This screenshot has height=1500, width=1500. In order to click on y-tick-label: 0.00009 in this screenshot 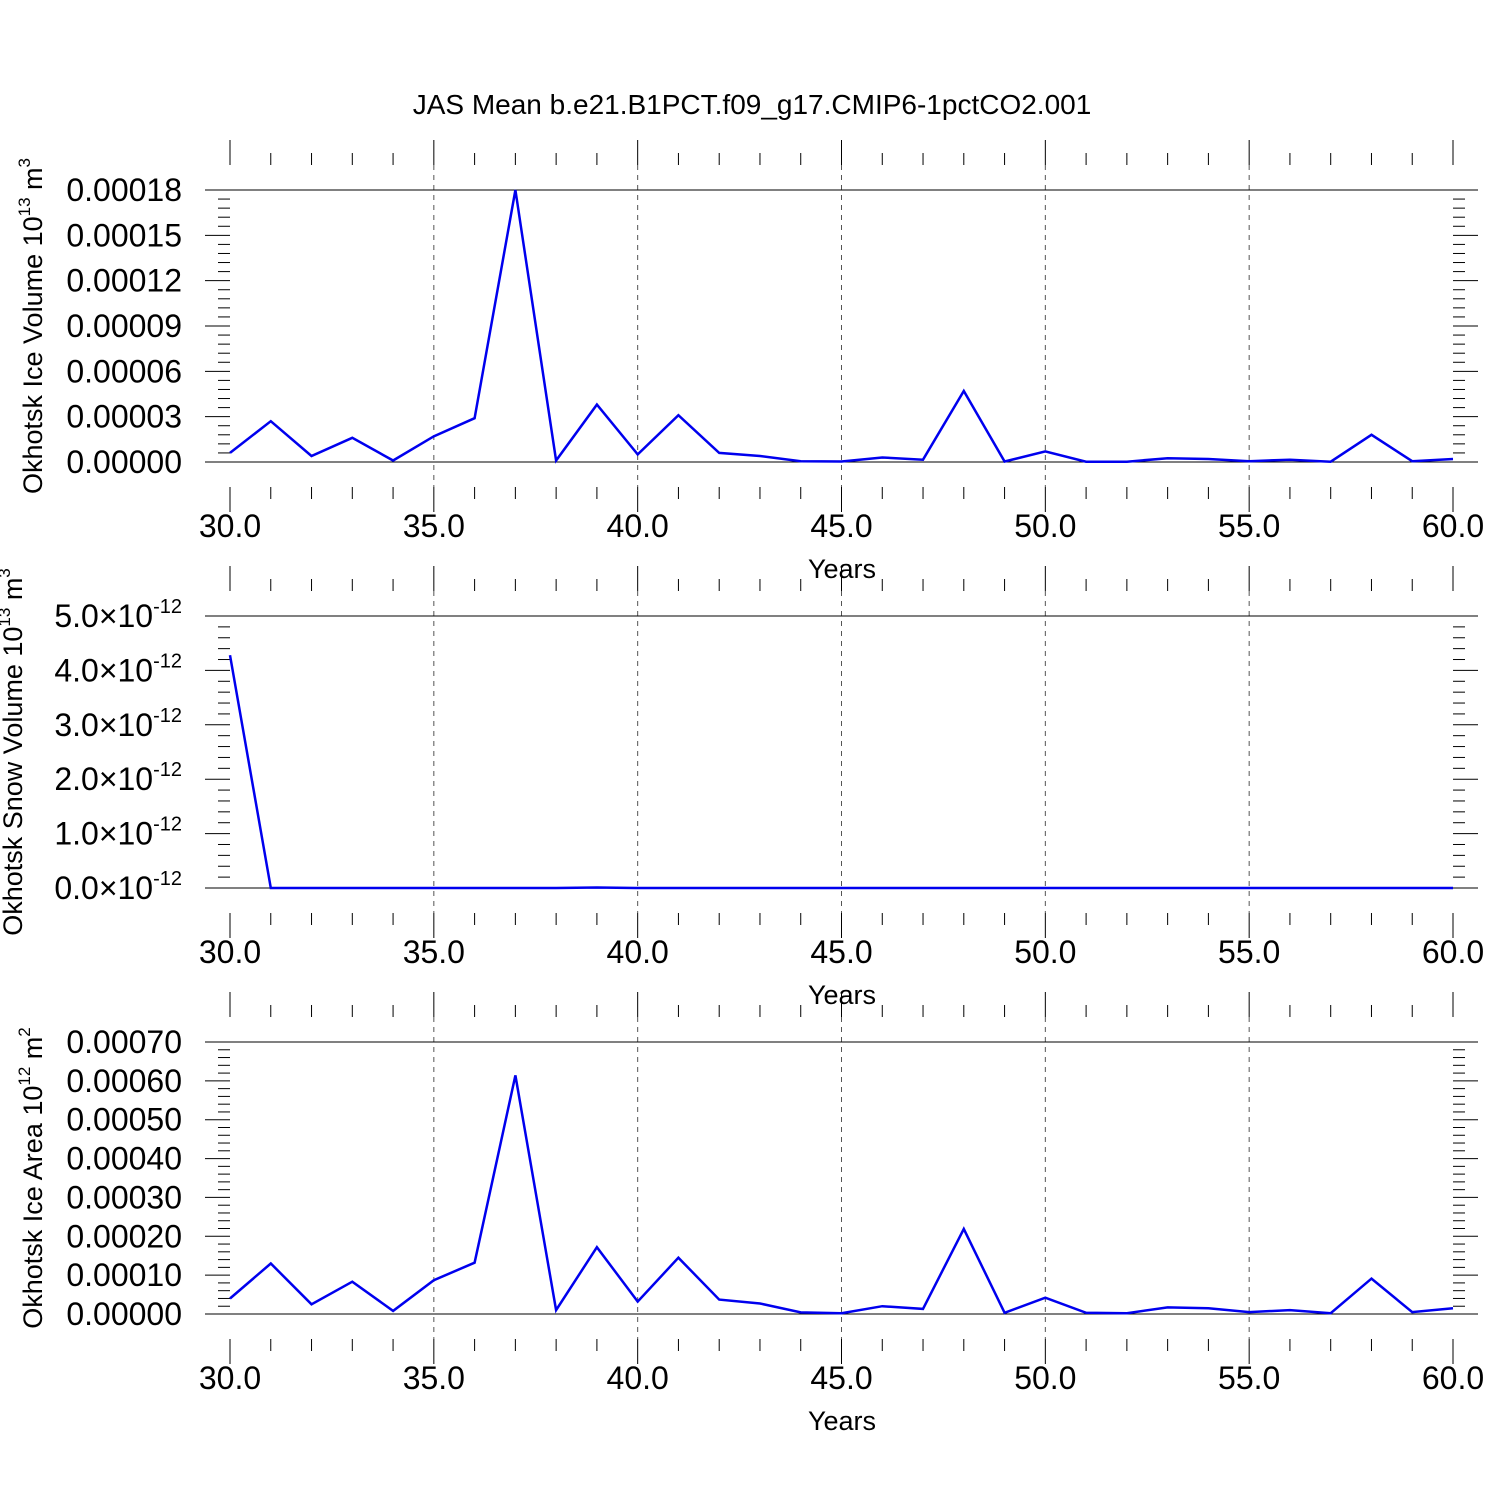, I will do `click(124, 326)`.